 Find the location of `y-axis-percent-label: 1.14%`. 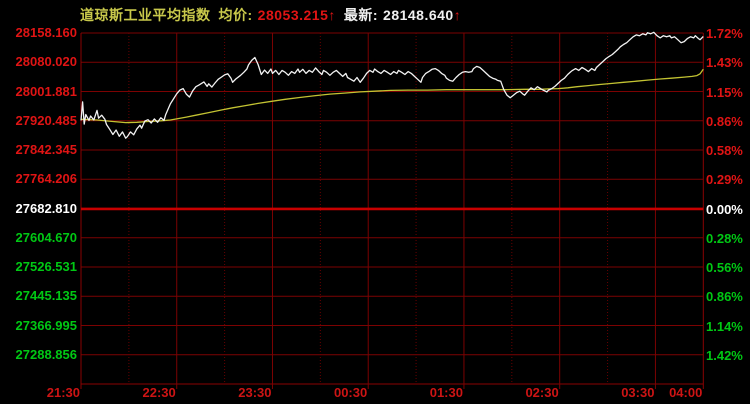

y-axis-percent-label: 1.14% is located at coordinates (724, 326).